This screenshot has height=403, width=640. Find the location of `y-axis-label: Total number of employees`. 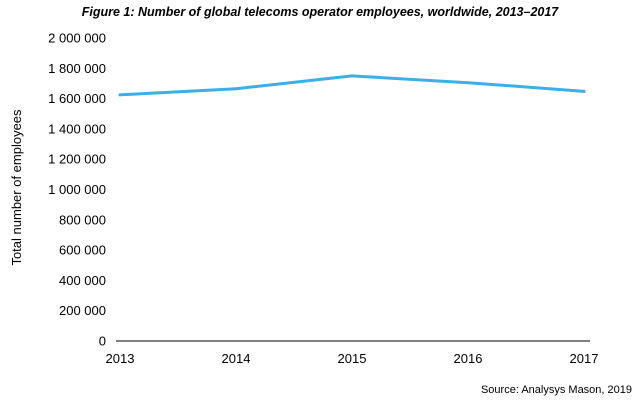

y-axis-label: Total number of employees is located at coordinates (16, 187).